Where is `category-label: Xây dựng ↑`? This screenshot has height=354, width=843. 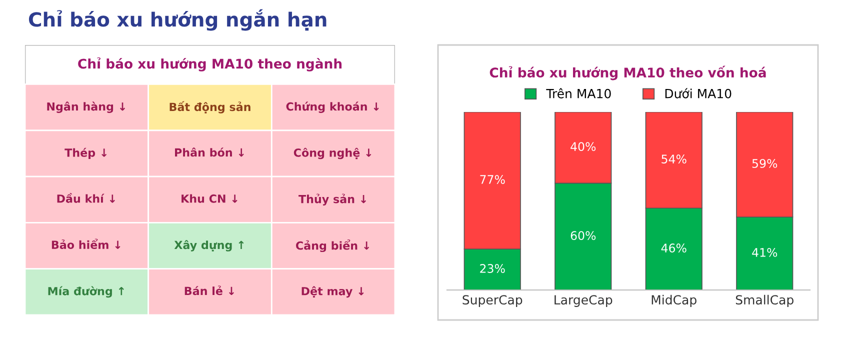
category-label: Xây dựng ↑ is located at coordinates (209, 246).